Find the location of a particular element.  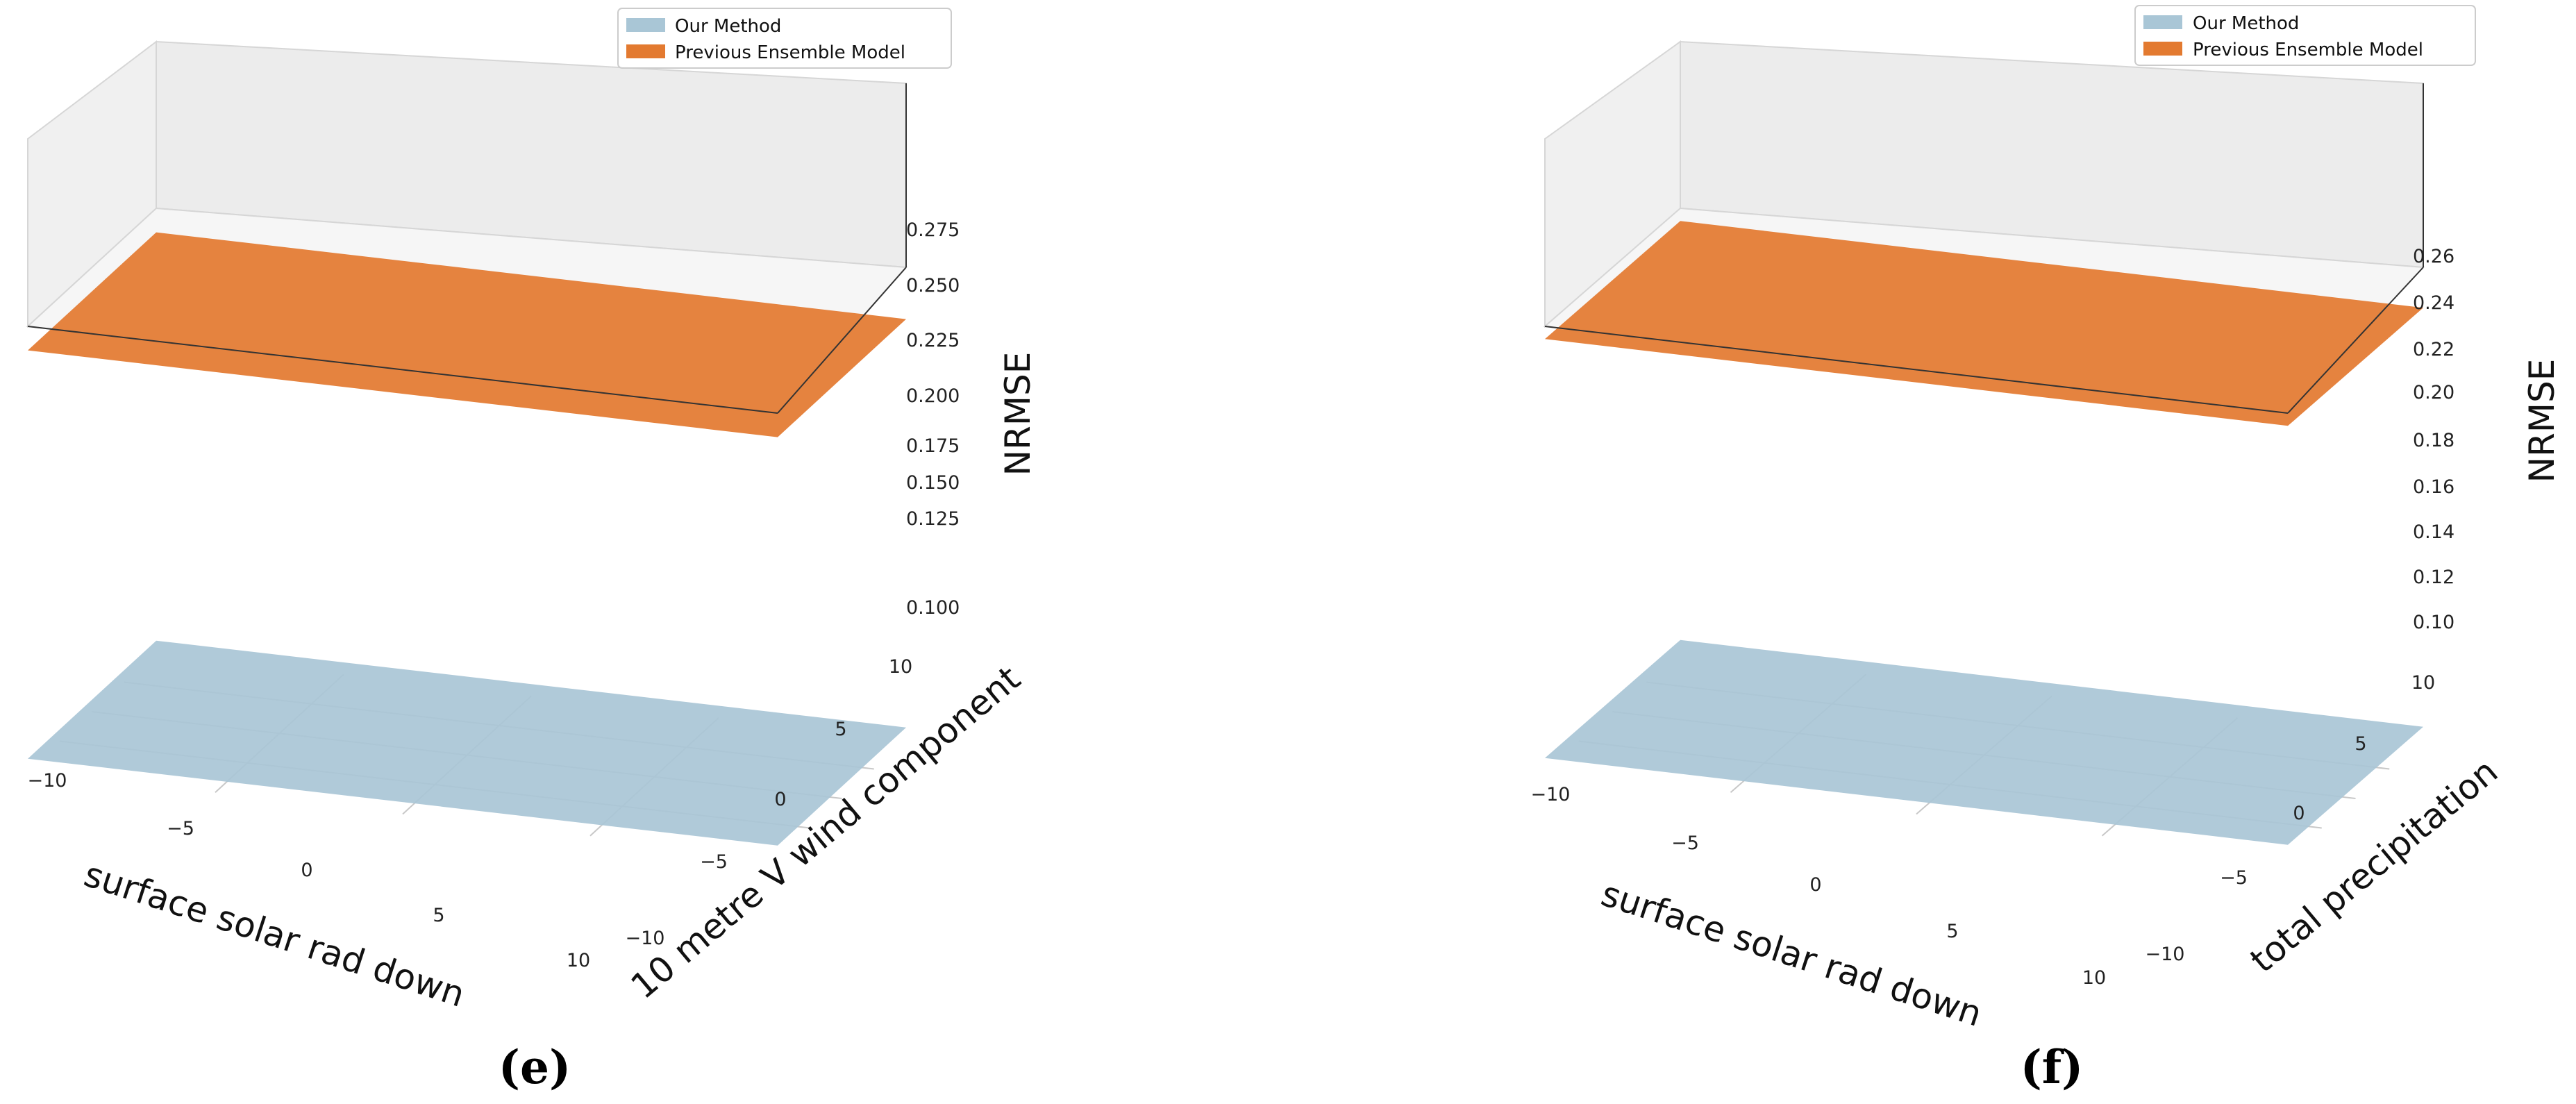

panel-f-y-tick-0: −10 is located at coordinates (2165, 954).